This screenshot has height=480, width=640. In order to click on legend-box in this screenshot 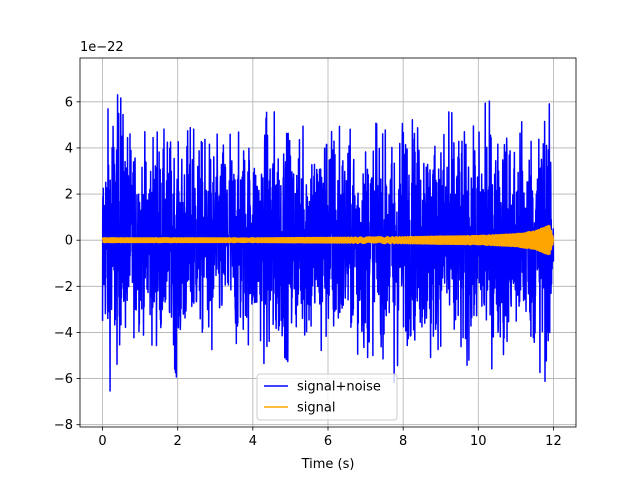, I will do `click(327, 397)`.